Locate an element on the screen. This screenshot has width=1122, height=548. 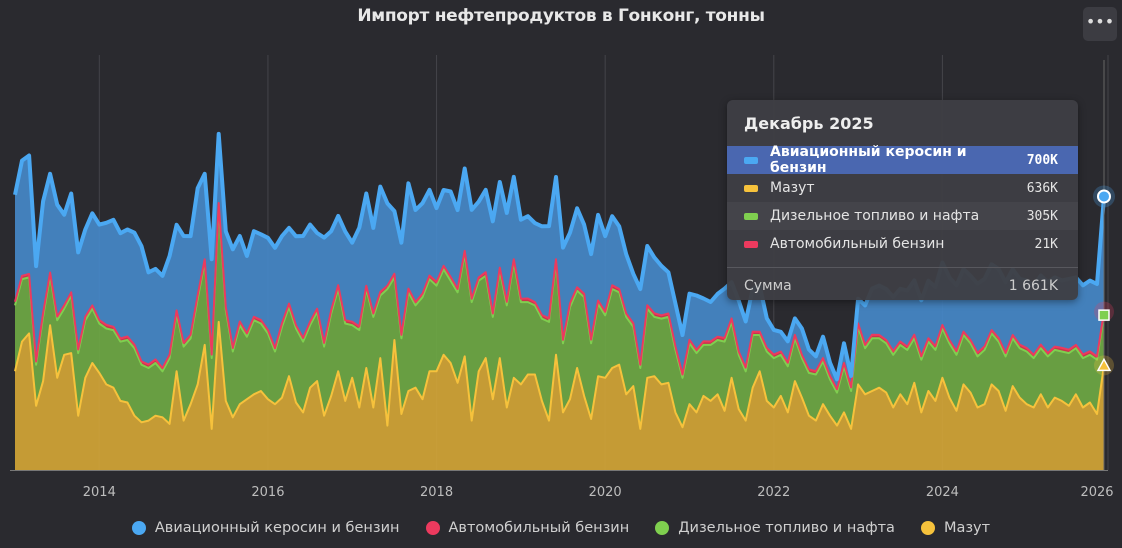
tooltip-row-label: Мазут is located at coordinates (792, 188).